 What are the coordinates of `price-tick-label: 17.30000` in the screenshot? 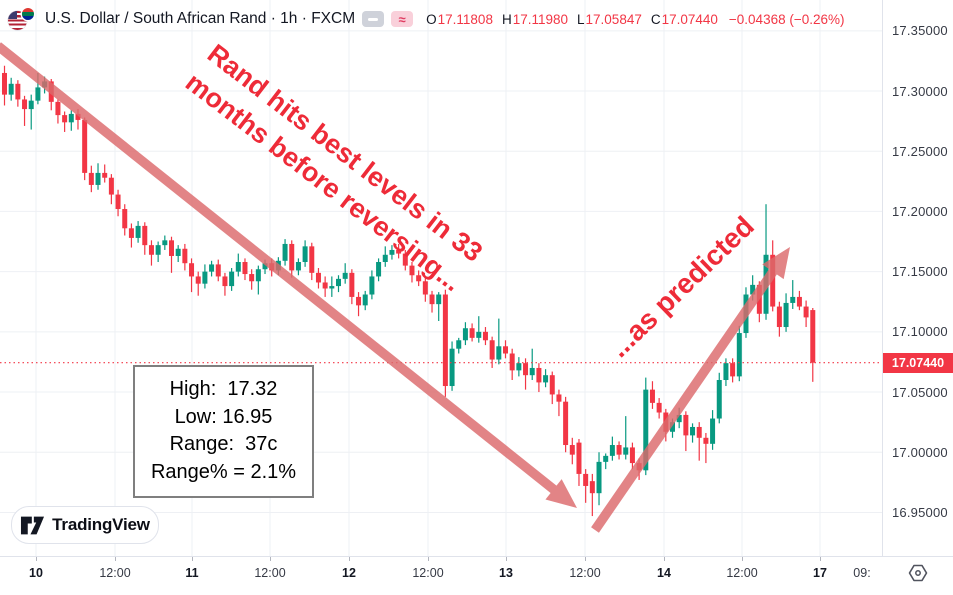 It's located at (920, 91).